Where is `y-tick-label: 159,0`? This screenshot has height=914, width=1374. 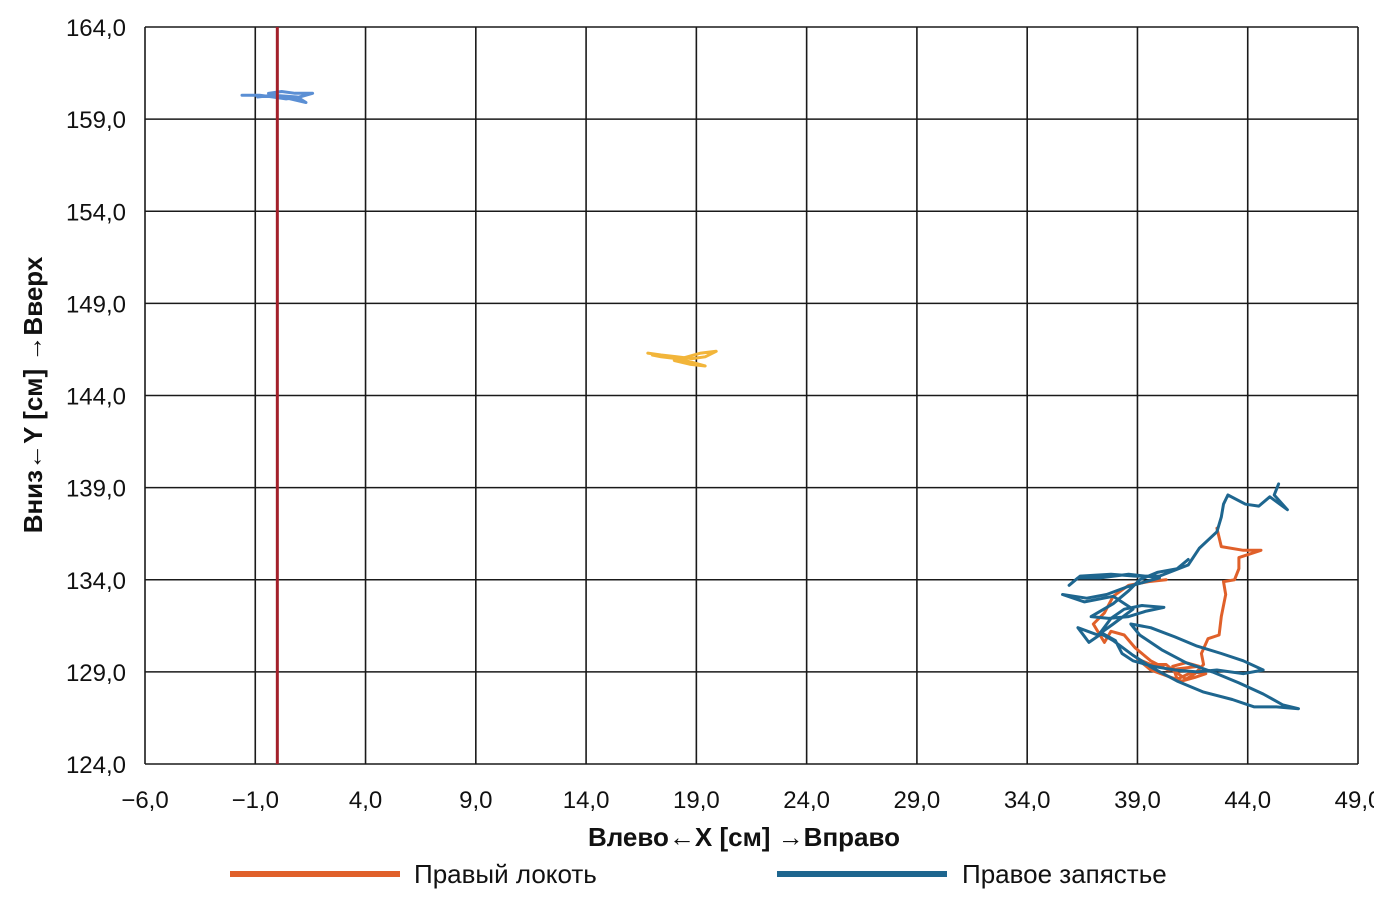 y-tick-label: 159,0 is located at coordinates (96, 120).